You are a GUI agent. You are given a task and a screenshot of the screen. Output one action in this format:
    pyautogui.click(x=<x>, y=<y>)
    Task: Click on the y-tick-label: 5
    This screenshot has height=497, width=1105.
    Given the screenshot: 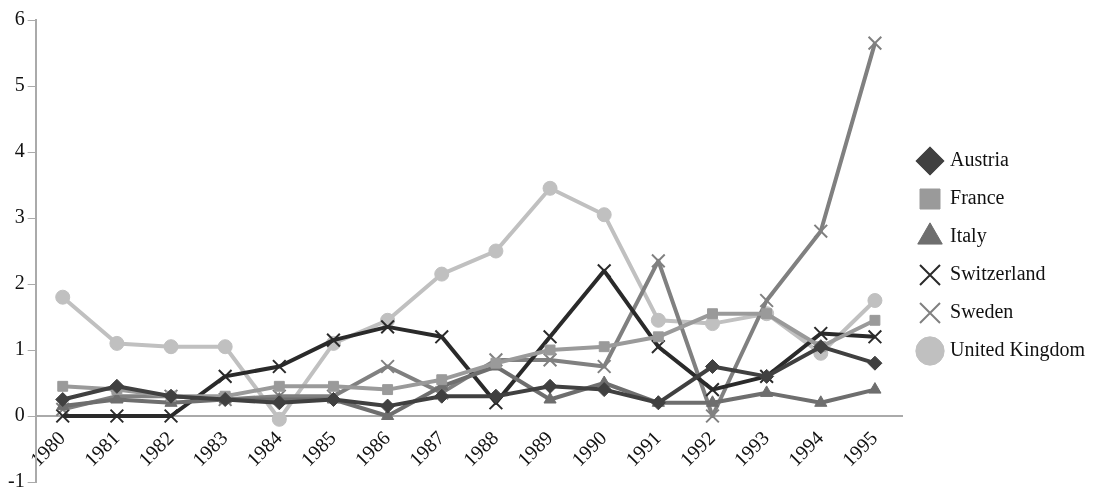 What is the action you would take?
    pyautogui.click(x=19, y=84)
    